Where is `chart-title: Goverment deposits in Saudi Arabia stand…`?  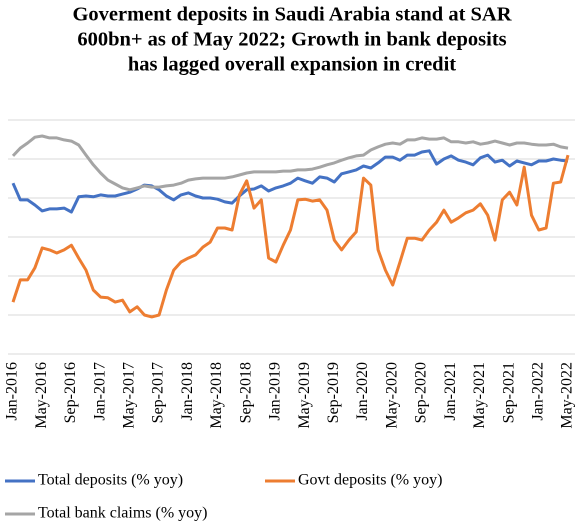
chart-title: Goverment deposits in Saudi Arabia stand… is located at coordinates (291, 15).